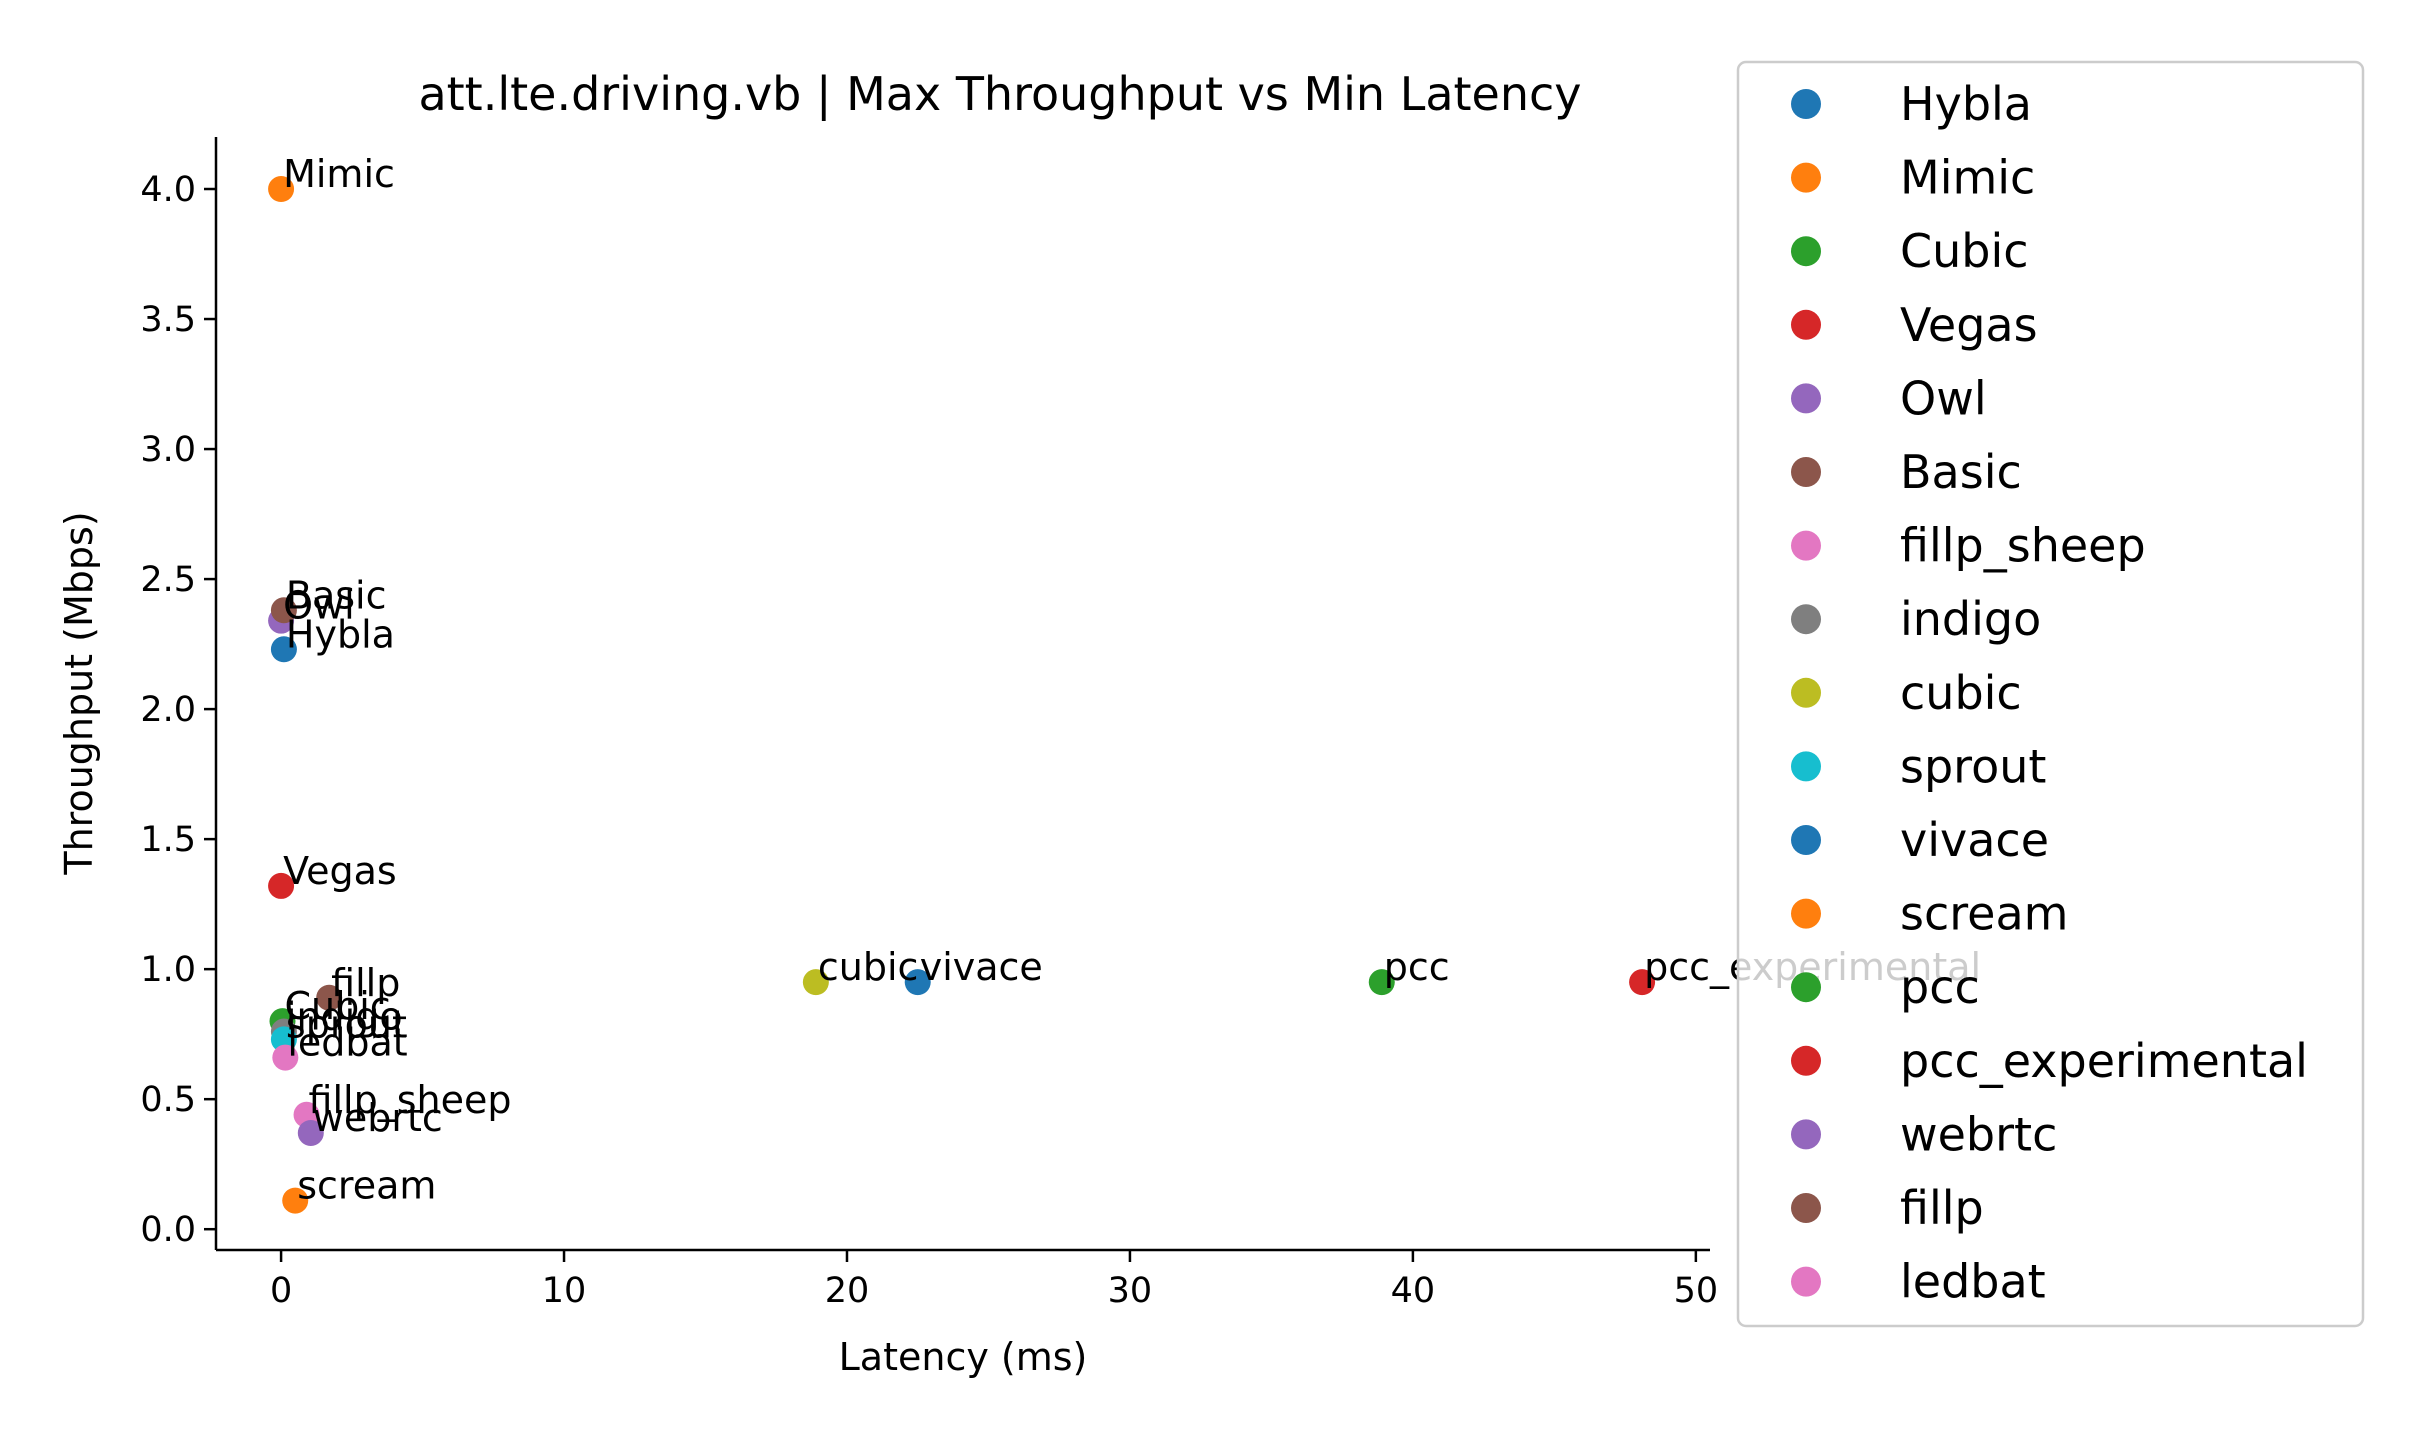 The height and width of the screenshot is (1434, 2411). Describe the element at coordinates (340, 634) in the screenshot. I see `point-annotation: Hybla` at that location.